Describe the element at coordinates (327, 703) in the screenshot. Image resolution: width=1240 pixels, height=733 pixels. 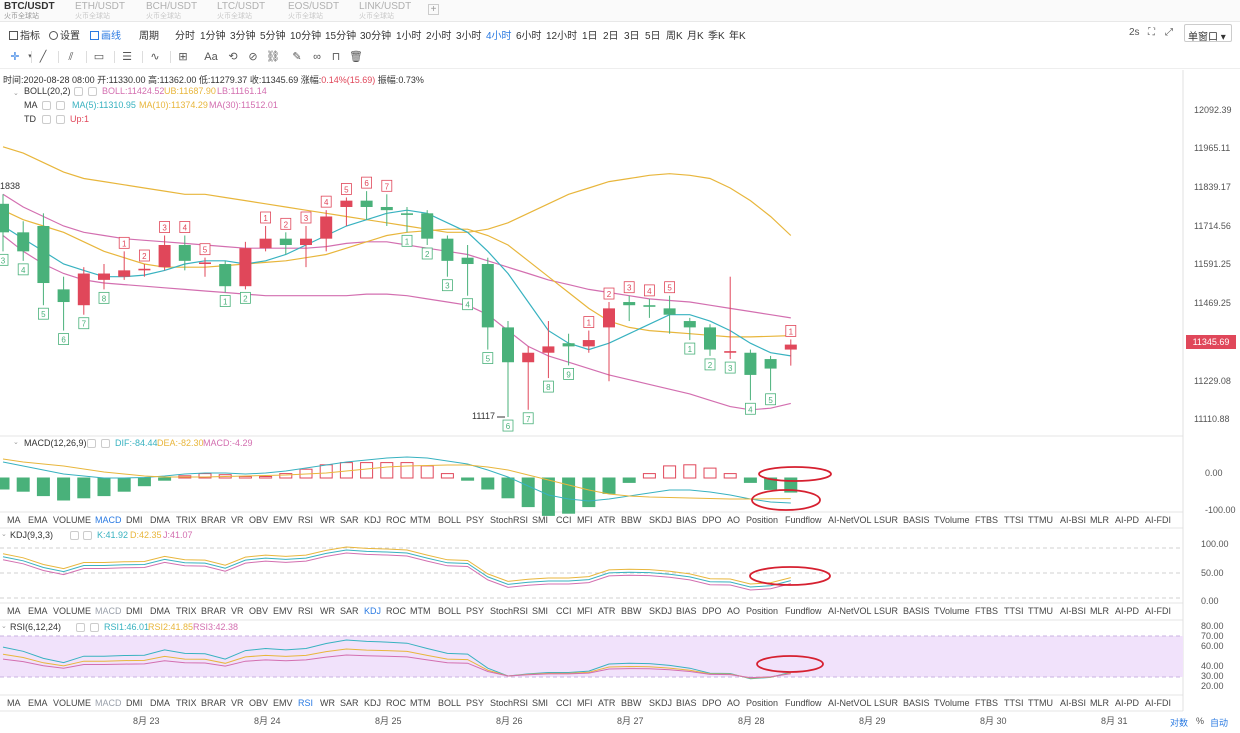
I see `indicator-tab-wr: WR` at that location.